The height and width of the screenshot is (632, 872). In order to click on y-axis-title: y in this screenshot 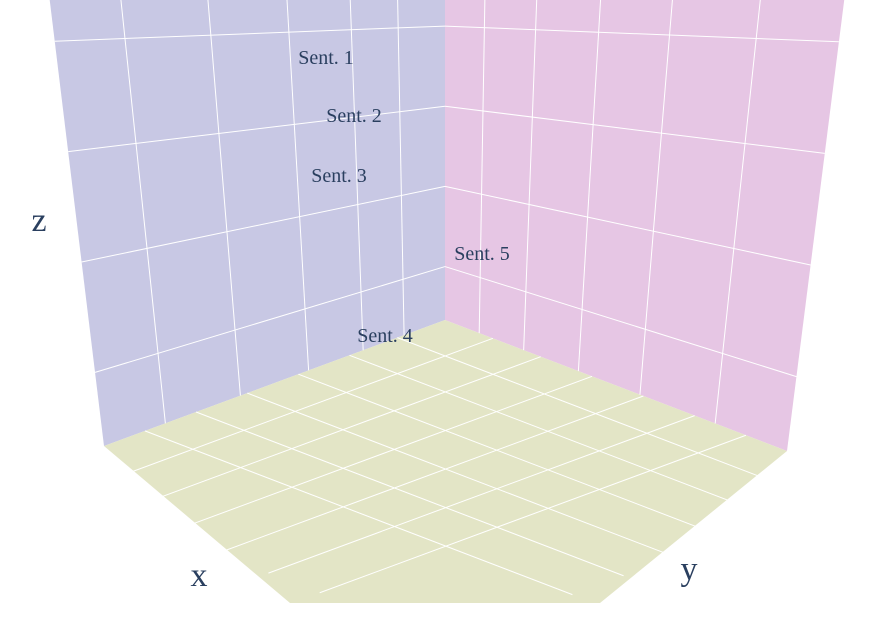, I will do `click(689, 569)`.